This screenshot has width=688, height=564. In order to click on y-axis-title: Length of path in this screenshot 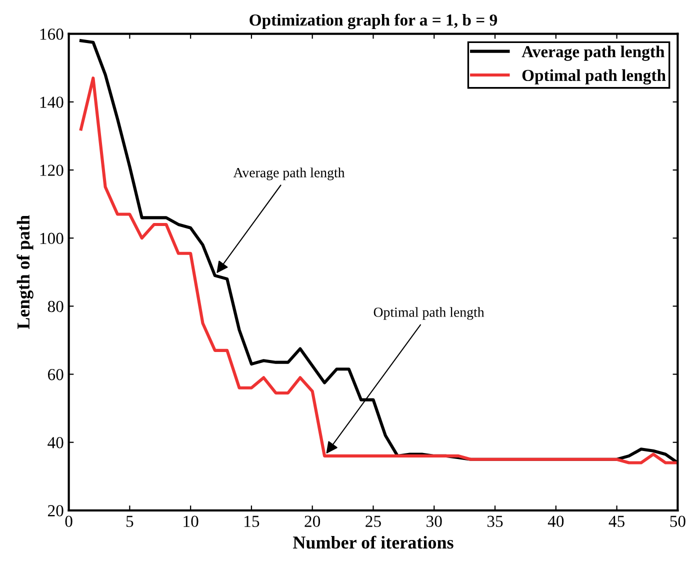, I will do `click(25, 272)`.